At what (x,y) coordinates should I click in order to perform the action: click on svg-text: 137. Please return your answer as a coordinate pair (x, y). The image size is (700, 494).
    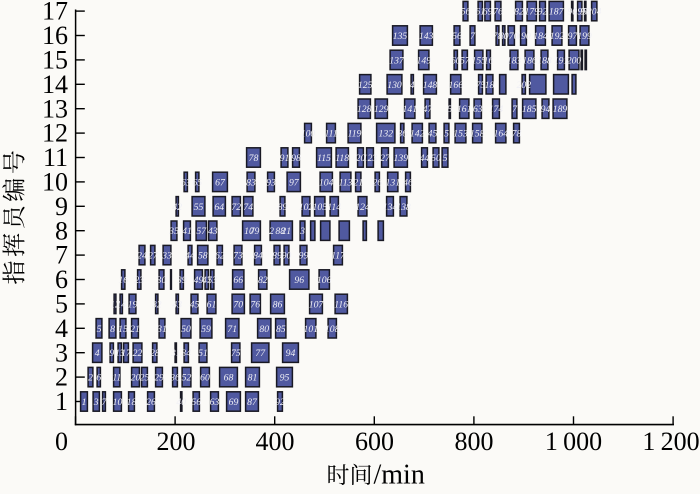
    Looking at the image, I should click on (397, 60).